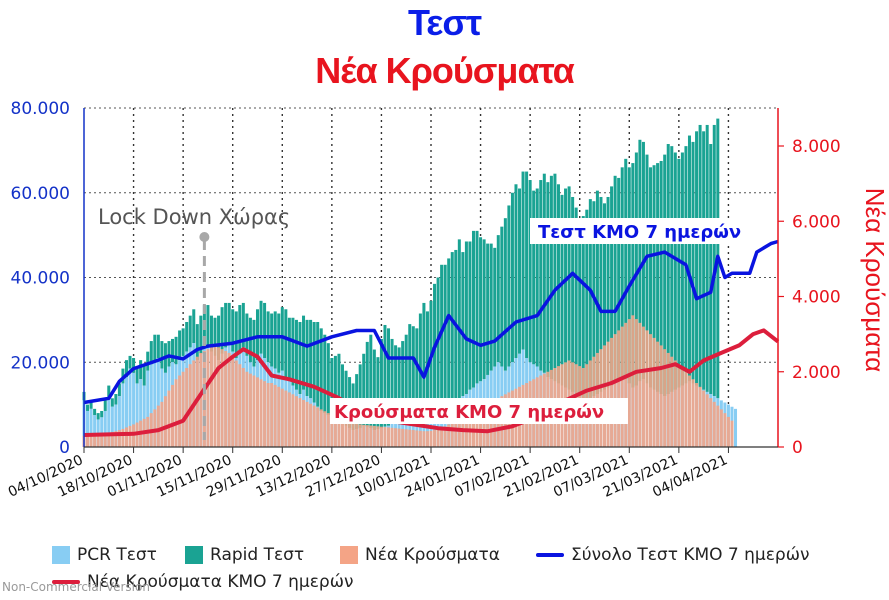  Describe the element at coordinates (202, 582) in the screenshot. I see `legend-item-cases-ma: Νέα Κρούσματα ΚΜΟ 7 ημερών` at that location.